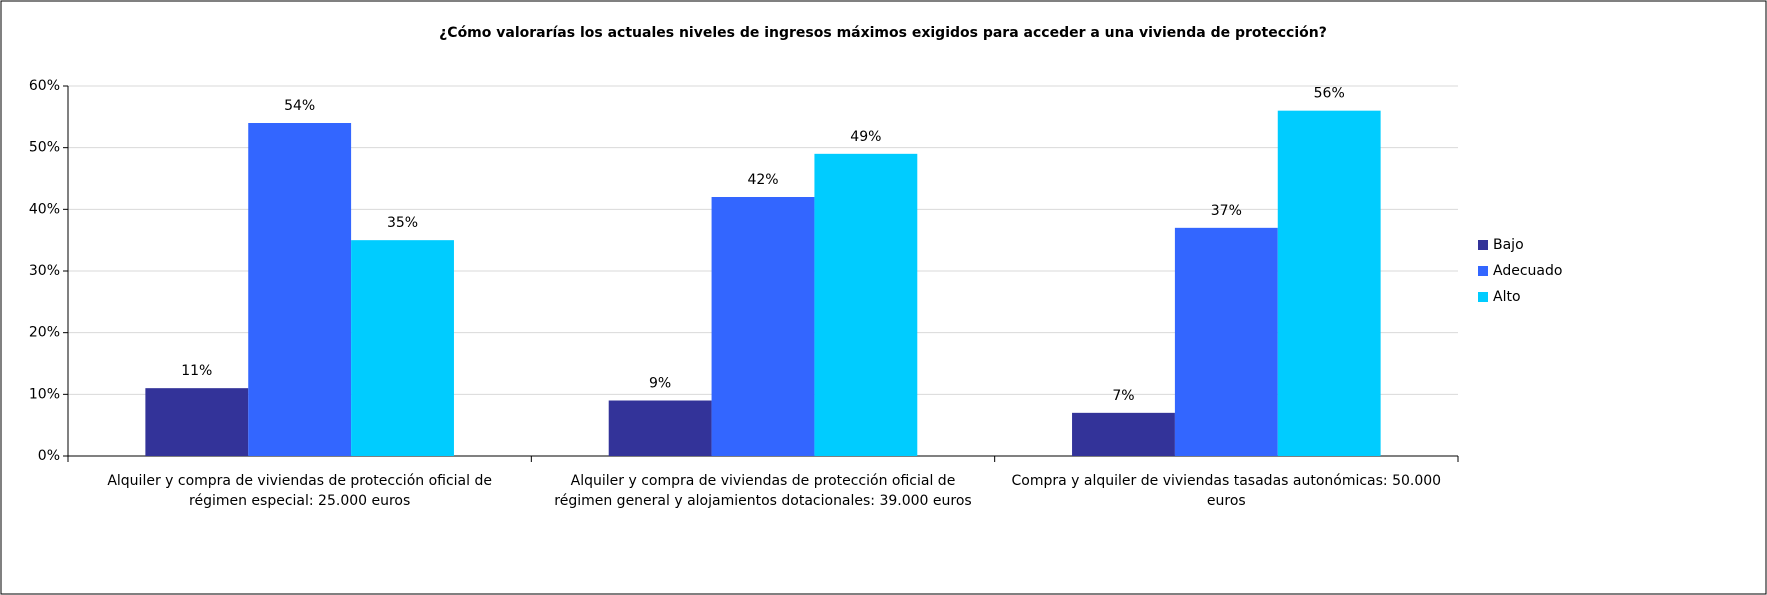 The image size is (1767, 595). I want to click on data-label: 42%, so click(762, 180).